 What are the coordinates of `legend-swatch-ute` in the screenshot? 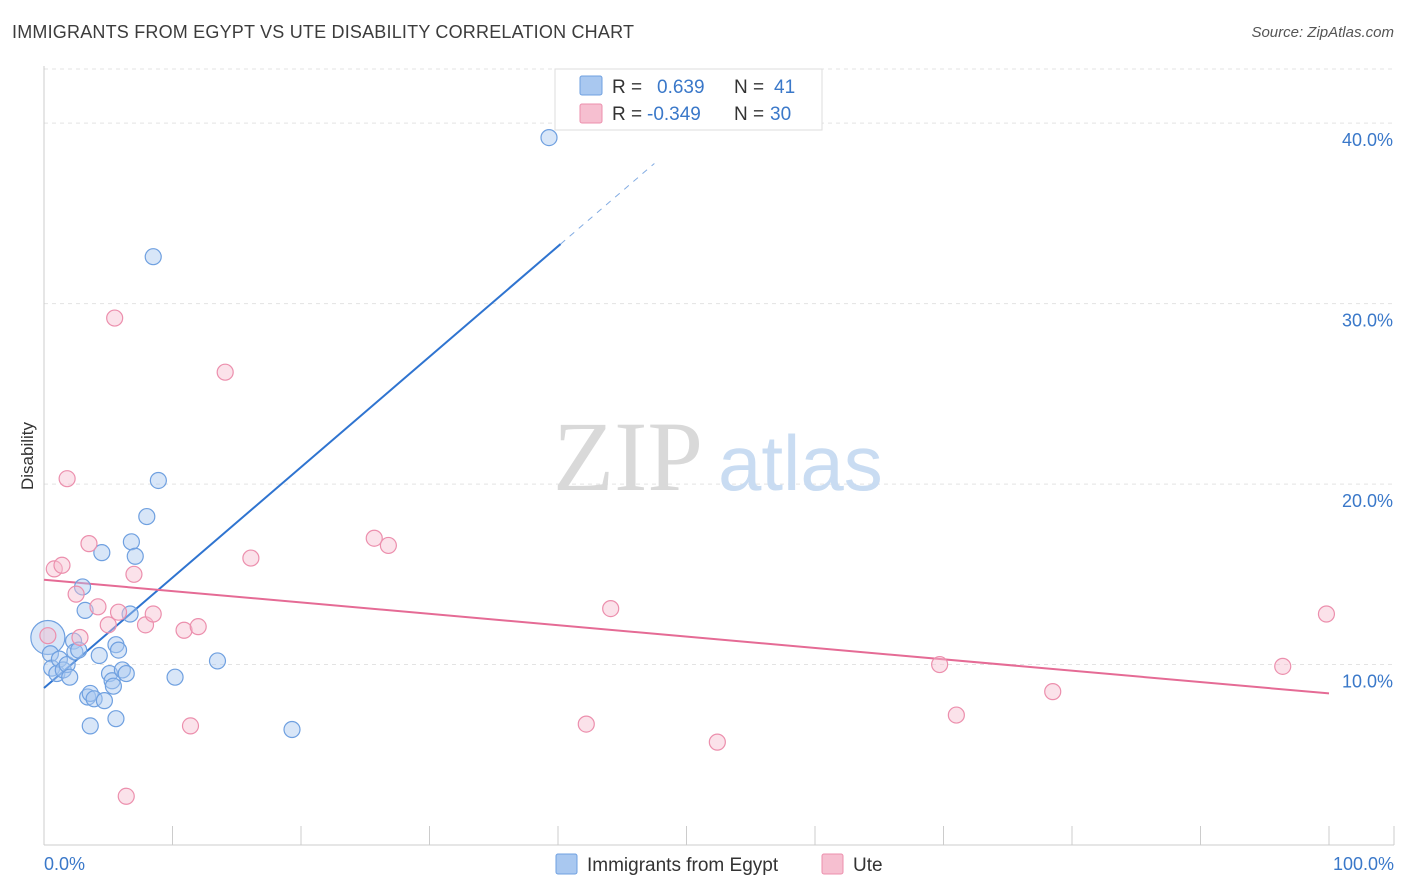 It's located at (591, 113).